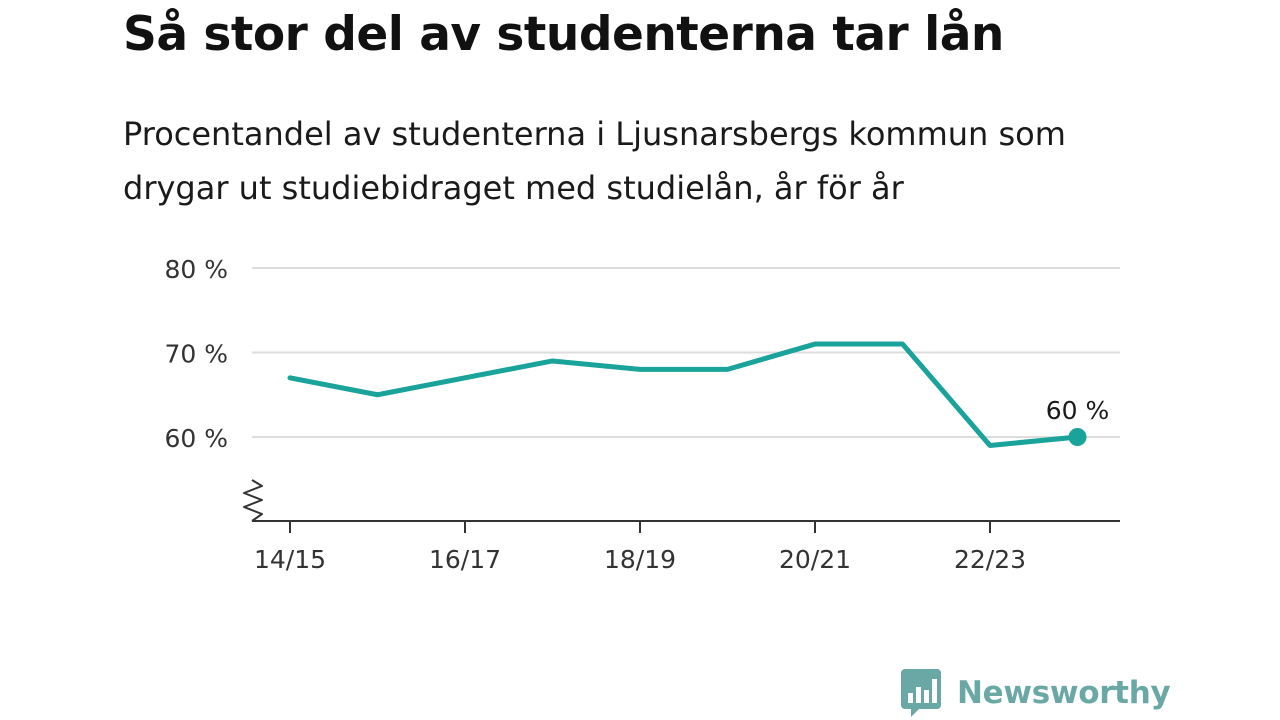 The height and width of the screenshot is (720, 1280). Describe the element at coordinates (1077, 437) in the screenshot. I see `end-point-marker` at that location.